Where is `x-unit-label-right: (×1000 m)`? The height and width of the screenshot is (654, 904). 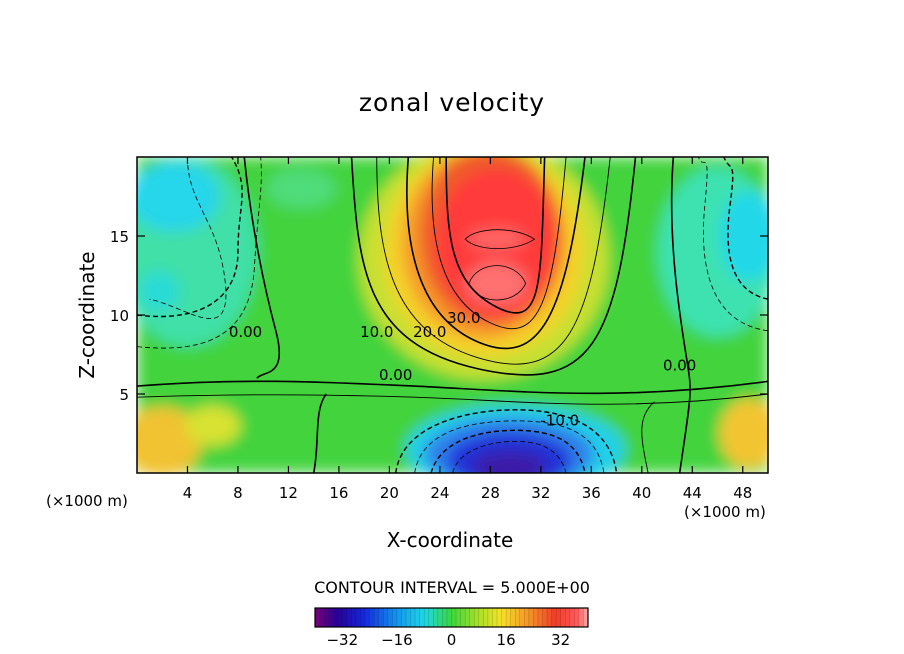
x-unit-label-right: (×1000 m) is located at coordinates (725, 512).